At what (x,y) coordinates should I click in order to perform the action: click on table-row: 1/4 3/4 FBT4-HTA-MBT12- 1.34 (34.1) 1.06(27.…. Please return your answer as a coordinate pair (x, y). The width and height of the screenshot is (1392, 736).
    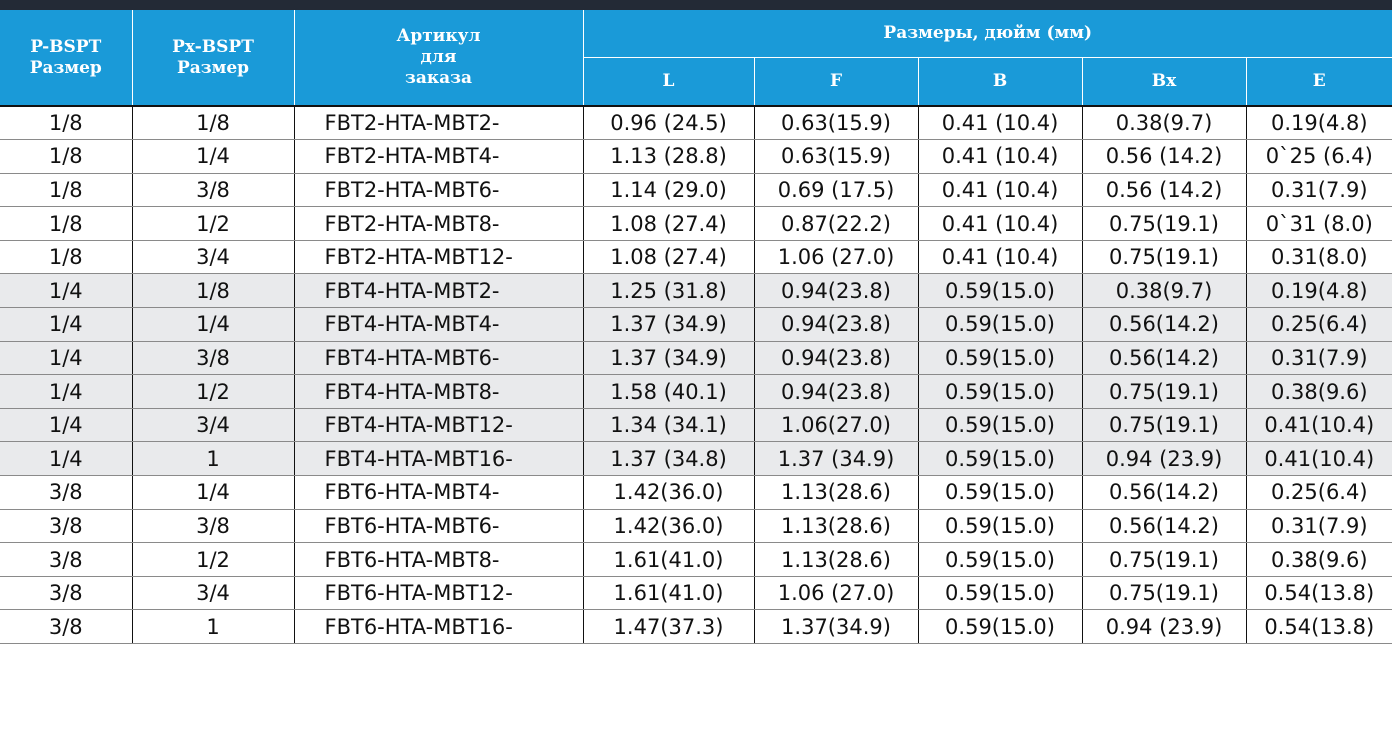
    Looking at the image, I should click on (696, 425).